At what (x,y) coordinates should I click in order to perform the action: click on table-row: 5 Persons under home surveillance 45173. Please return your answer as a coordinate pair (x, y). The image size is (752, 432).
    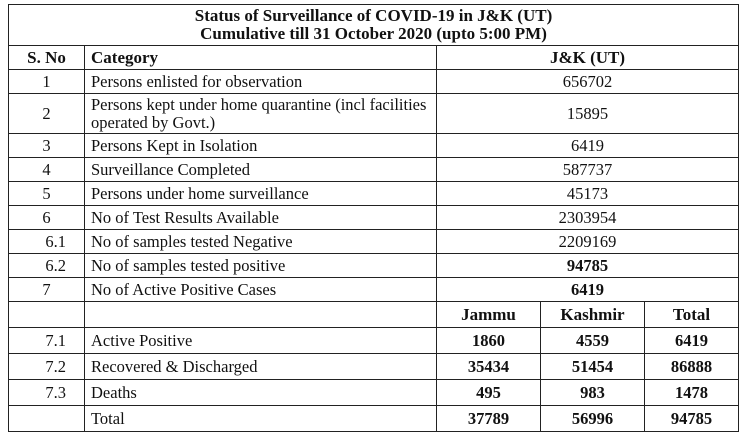
    Looking at the image, I should click on (374, 193).